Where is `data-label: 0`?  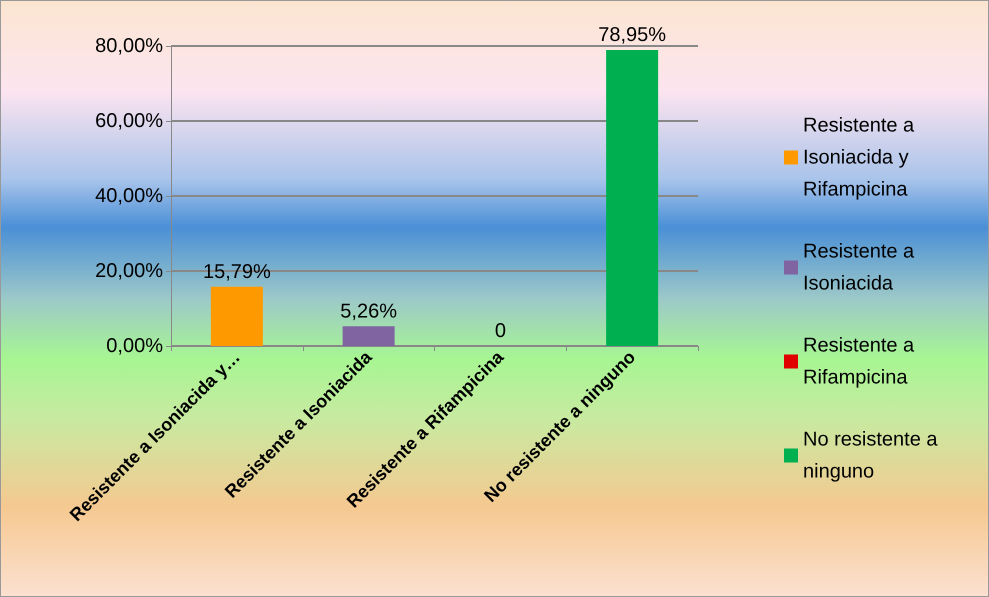
data-label: 0 is located at coordinates (500, 331).